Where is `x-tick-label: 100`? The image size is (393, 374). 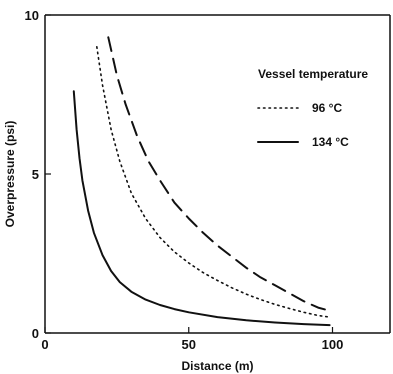 x-tick-label: 100 is located at coordinates (333, 344).